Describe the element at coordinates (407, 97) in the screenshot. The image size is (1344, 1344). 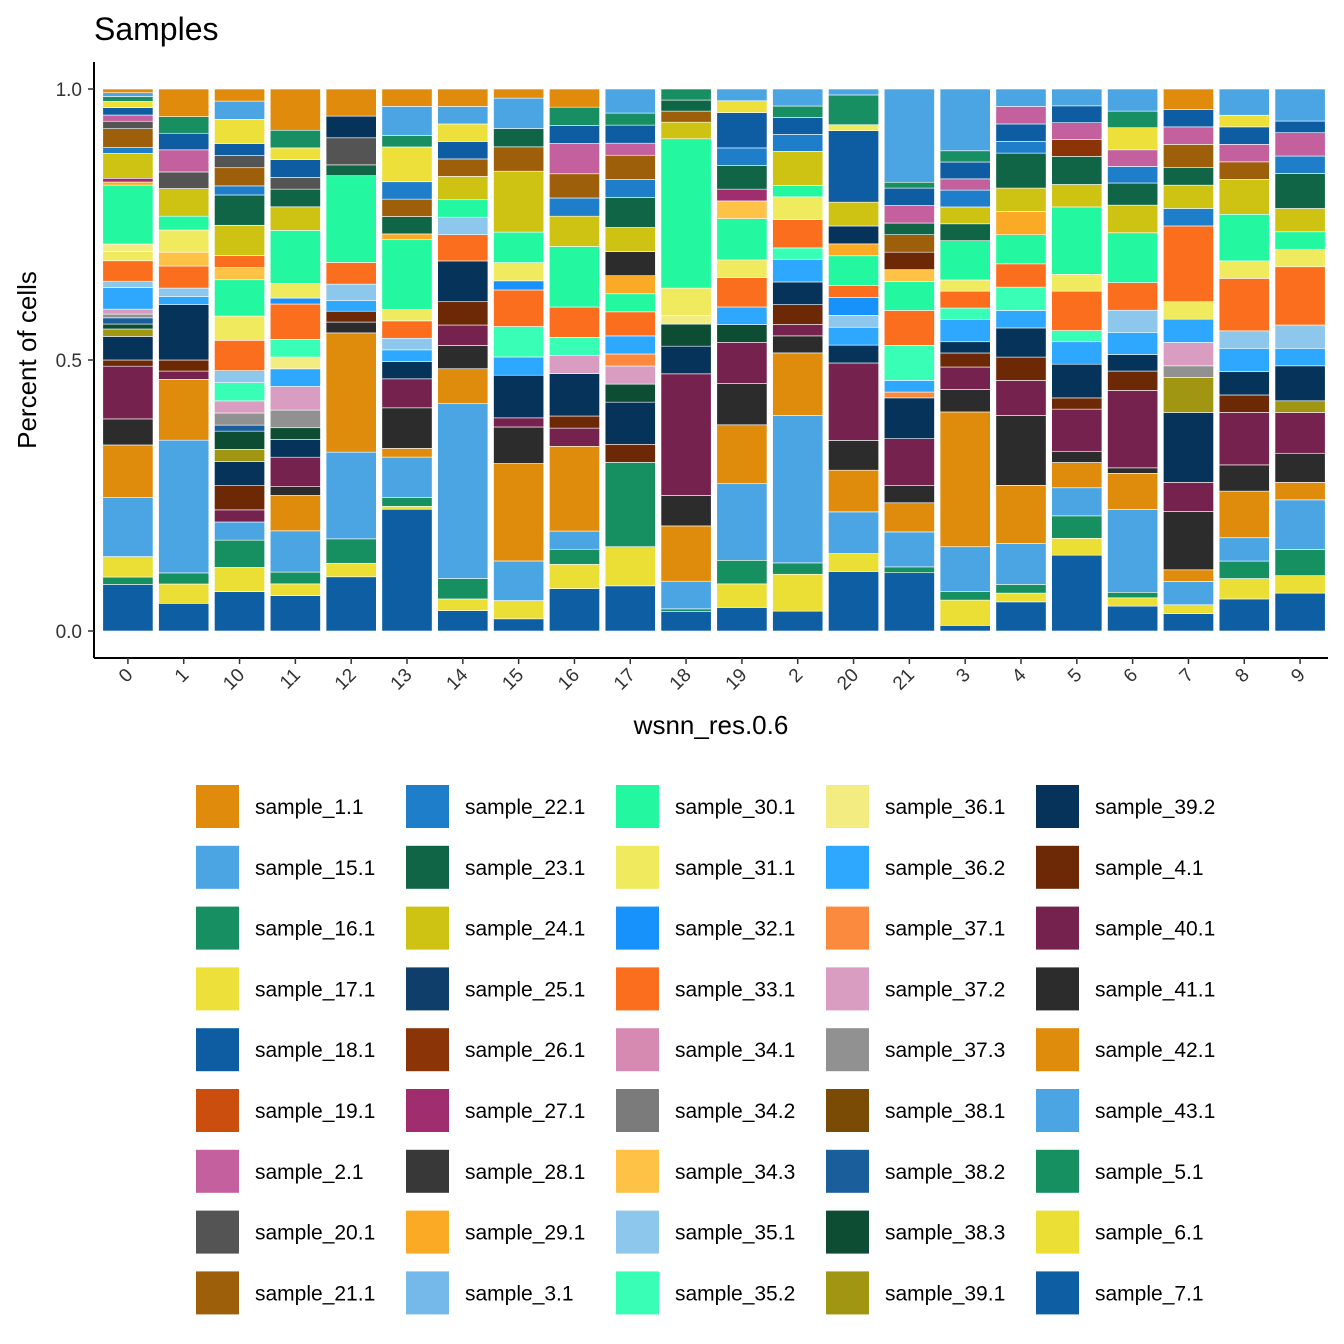
I see `bar-segment-13-sample_1.1` at that location.